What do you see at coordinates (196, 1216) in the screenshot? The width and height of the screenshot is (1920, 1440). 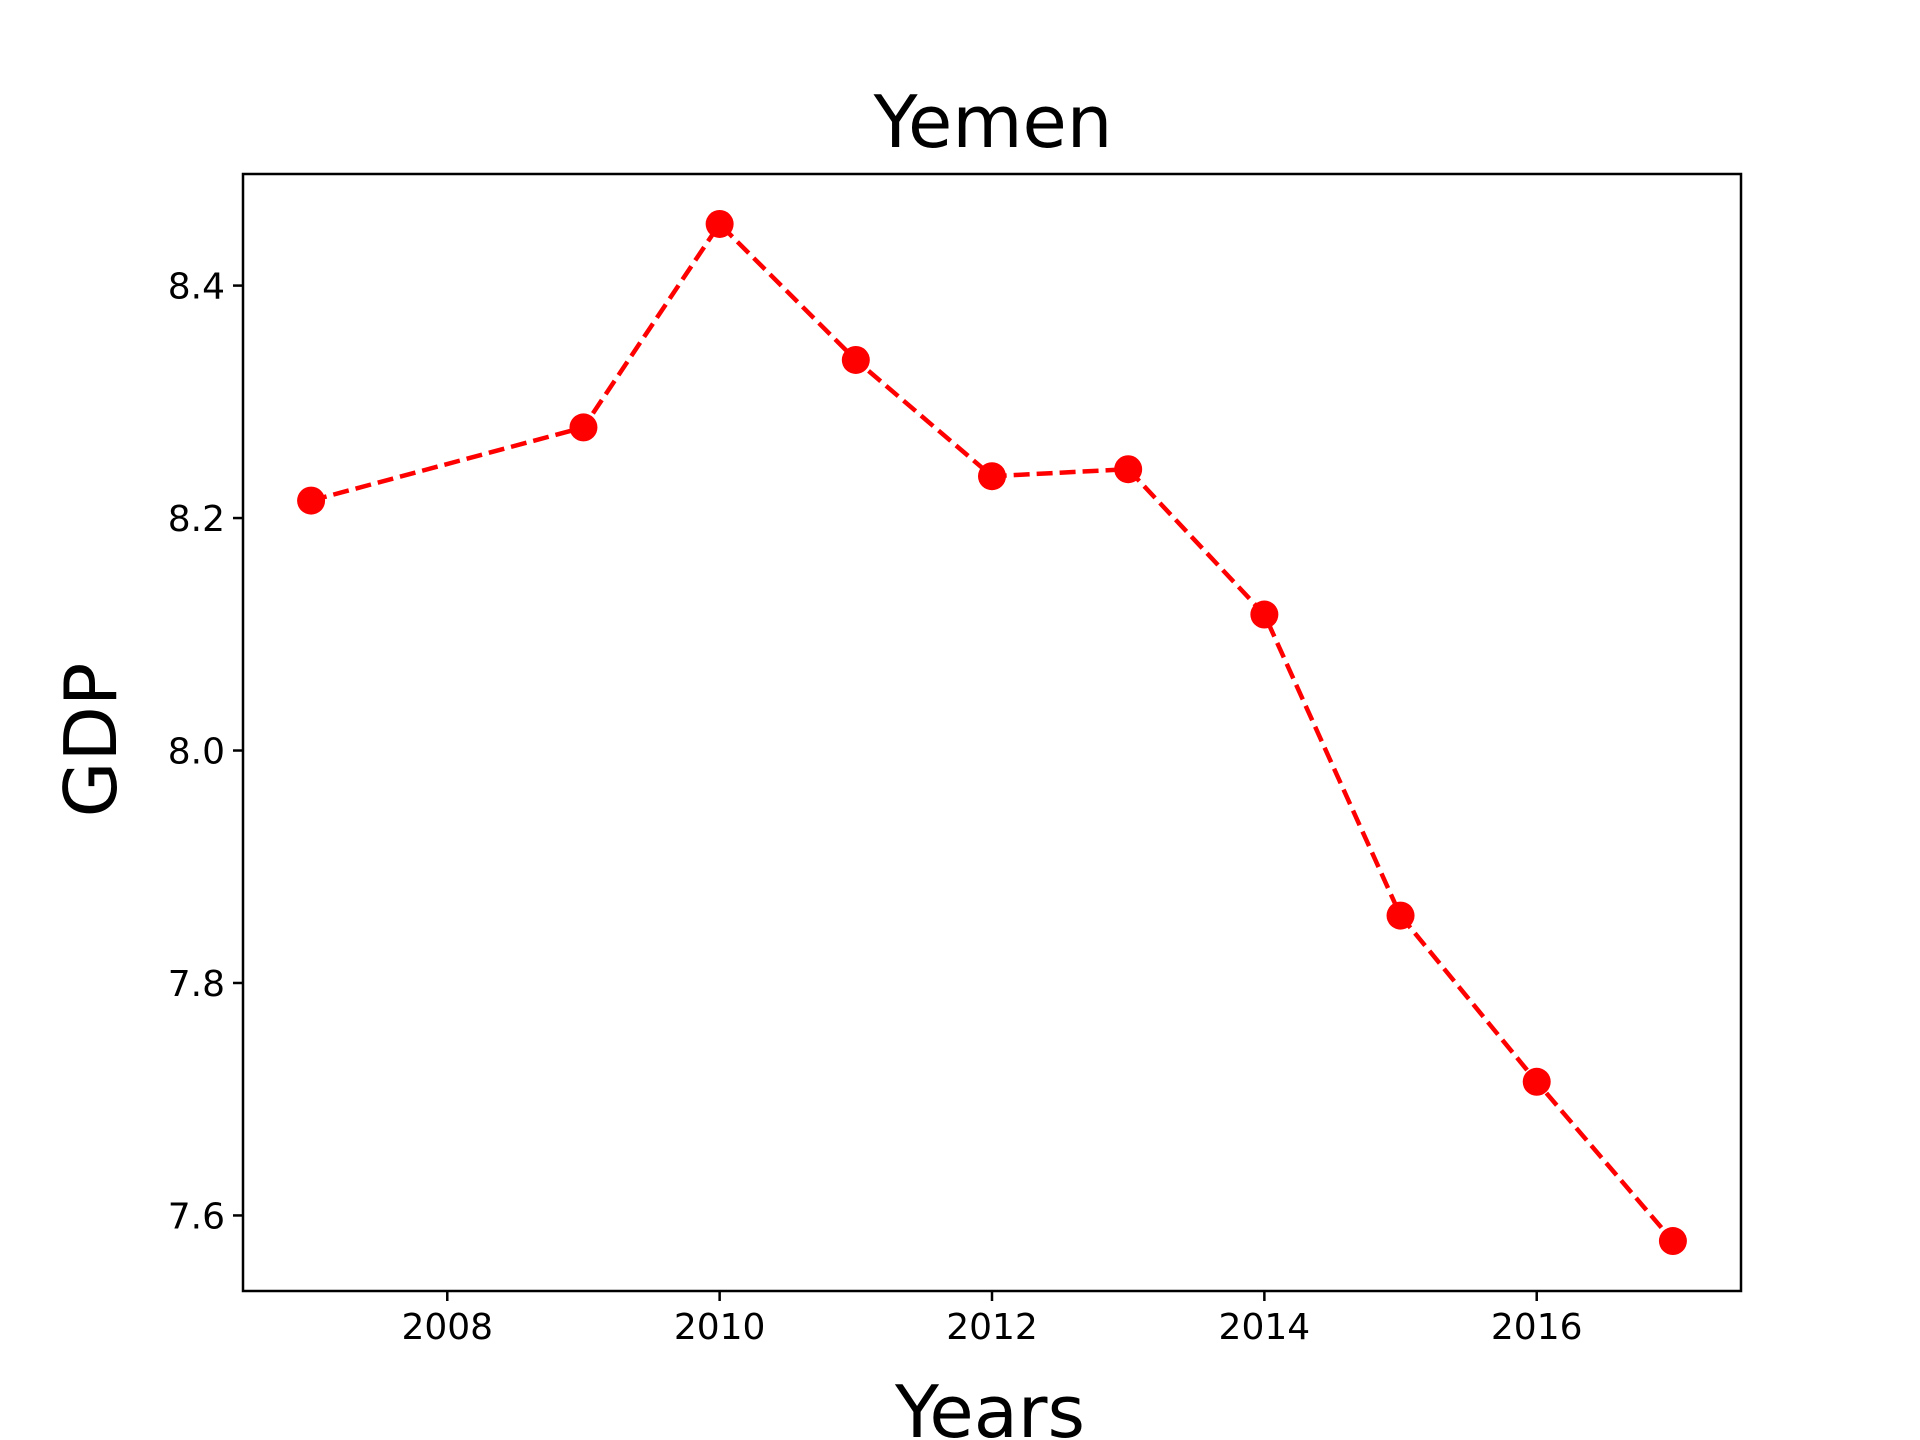 I see `y-tick-label: 7.6` at bounding box center [196, 1216].